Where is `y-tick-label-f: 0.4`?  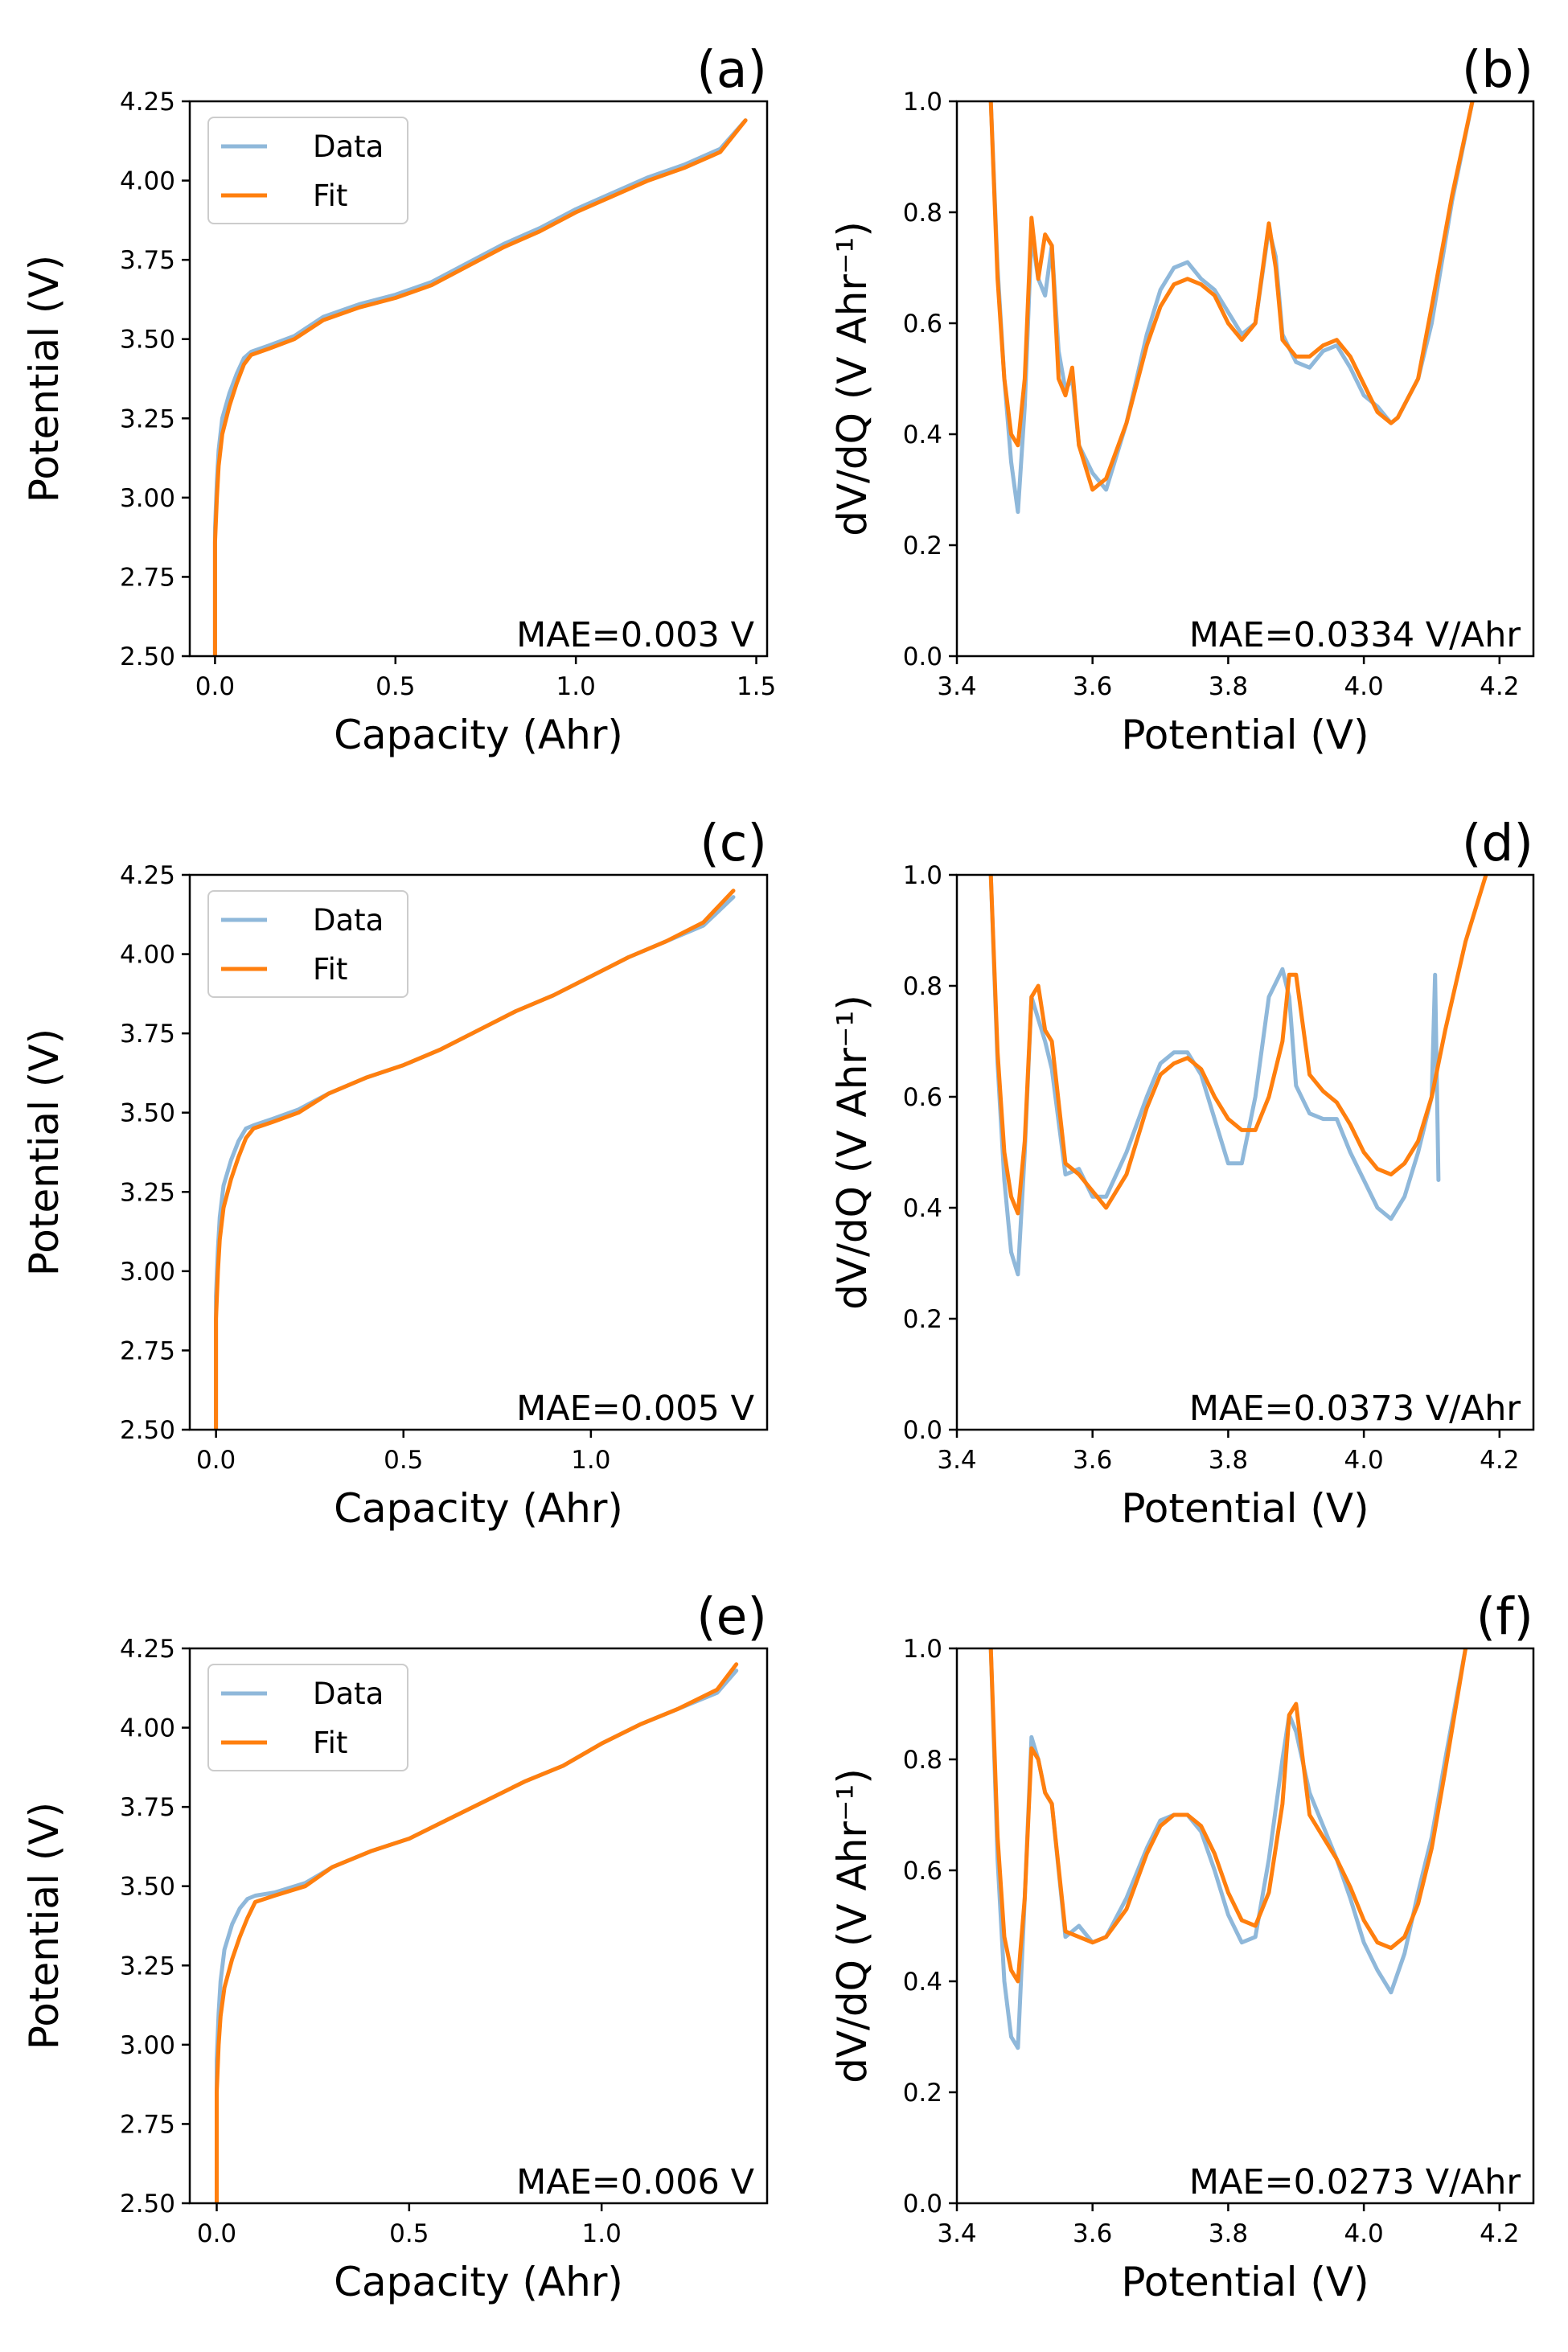
y-tick-label-f: 0.4 is located at coordinates (922, 1982).